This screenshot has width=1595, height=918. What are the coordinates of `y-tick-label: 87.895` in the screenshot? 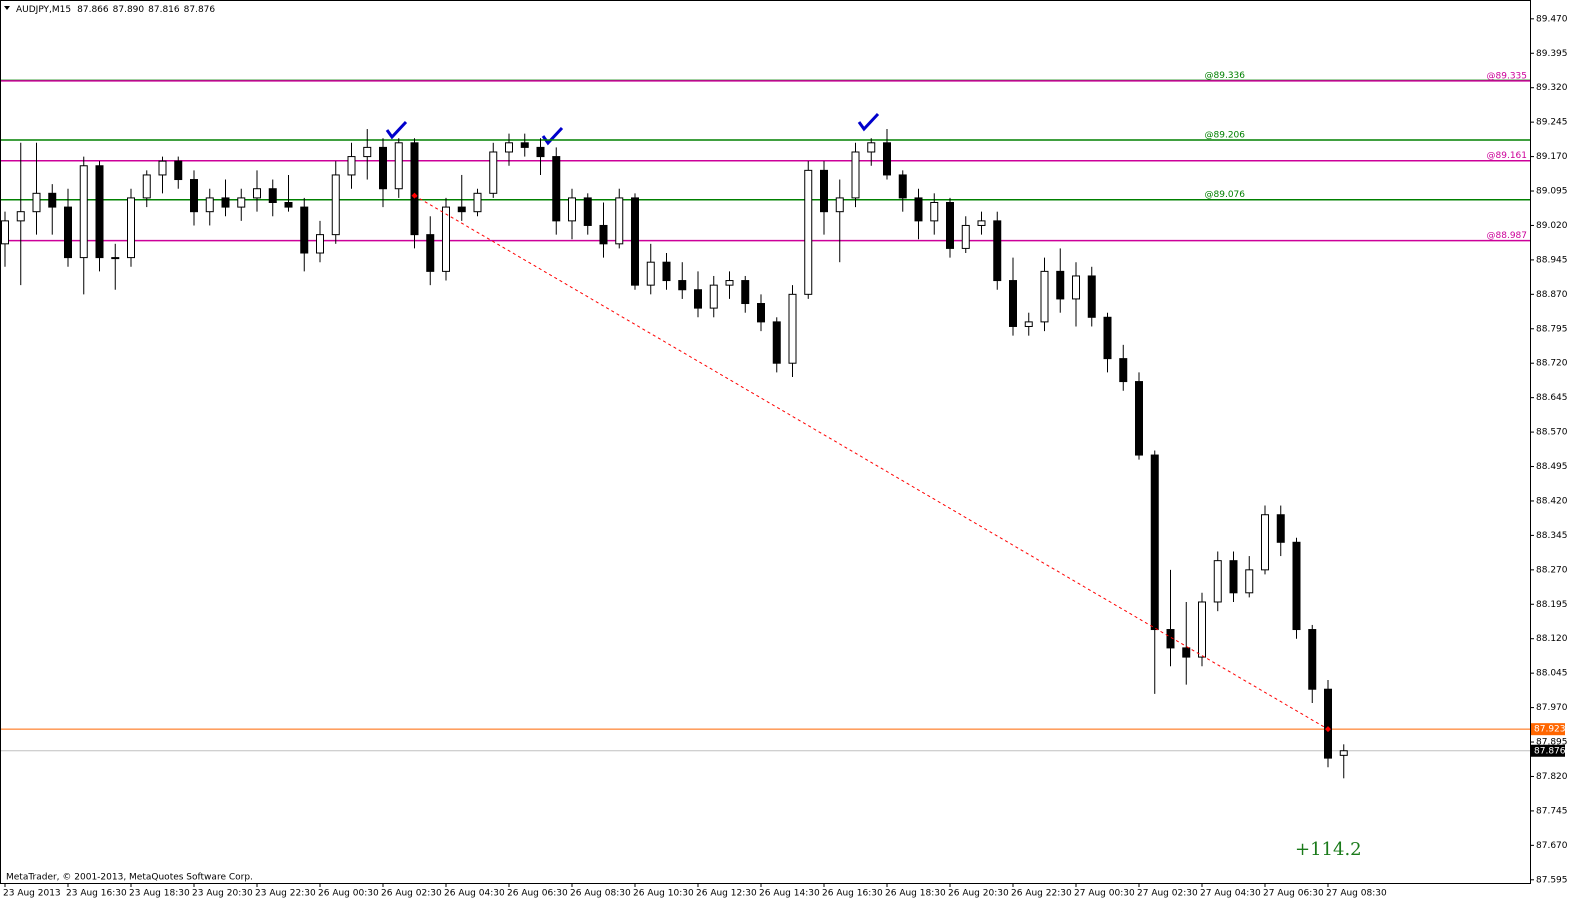 It's located at (1552, 743).